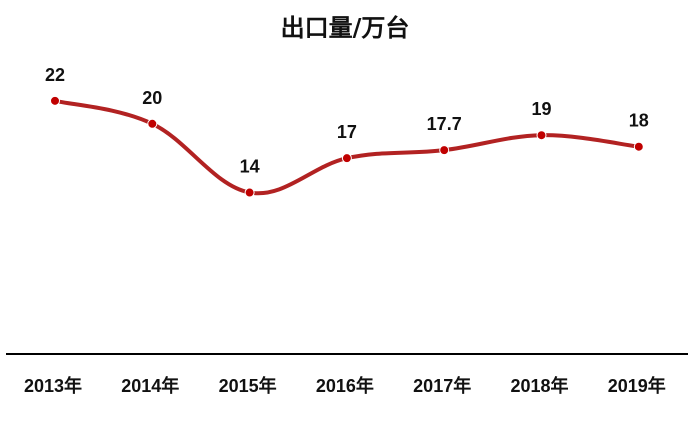 Image resolution: width=691 pixels, height=422 pixels. Describe the element at coordinates (639, 121) in the screenshot. I see `data-label-6: 18` at that location.